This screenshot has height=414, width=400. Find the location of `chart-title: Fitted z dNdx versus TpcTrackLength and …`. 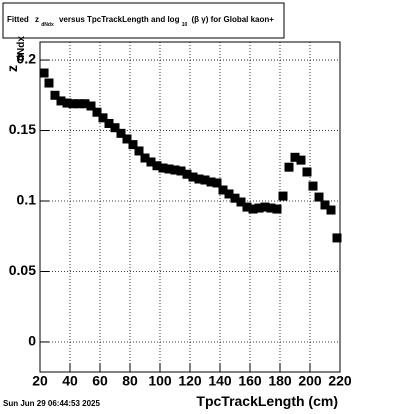

chart-title: Fitted z dNdx versus TpcTrackLength and … is located at coordinates (140, 21).